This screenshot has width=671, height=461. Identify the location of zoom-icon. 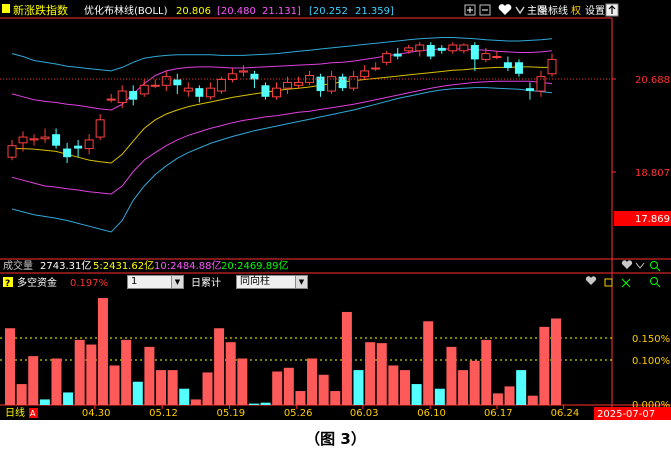
(655, 266).